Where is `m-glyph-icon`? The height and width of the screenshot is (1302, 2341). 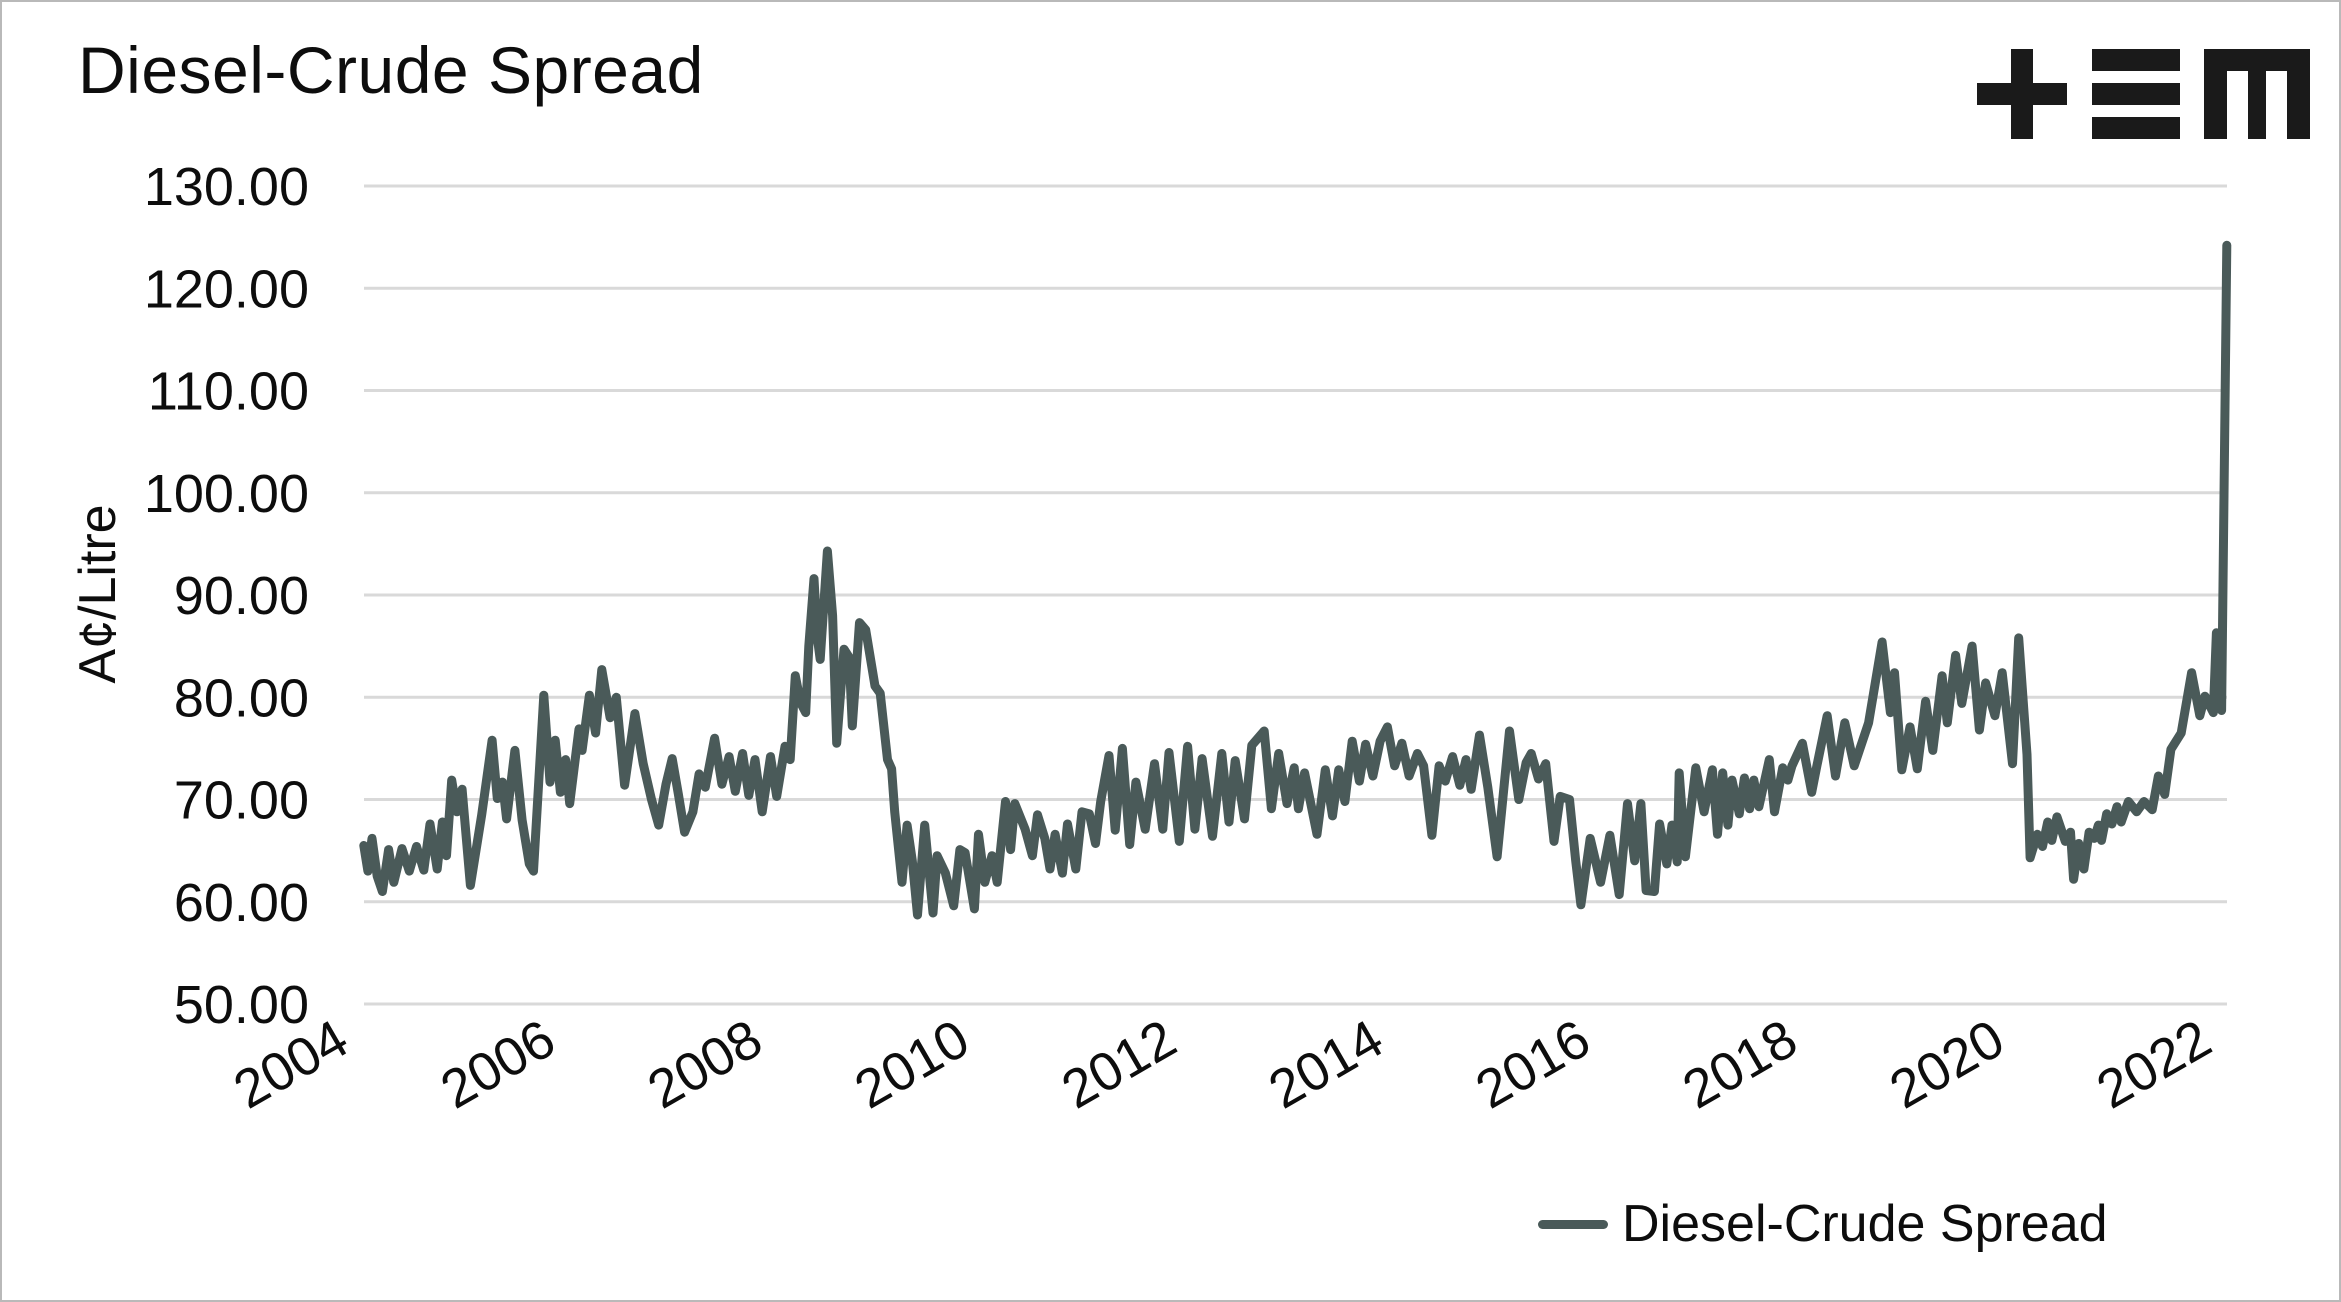 m-glyph-icon is located at coordinates (2257, 94).